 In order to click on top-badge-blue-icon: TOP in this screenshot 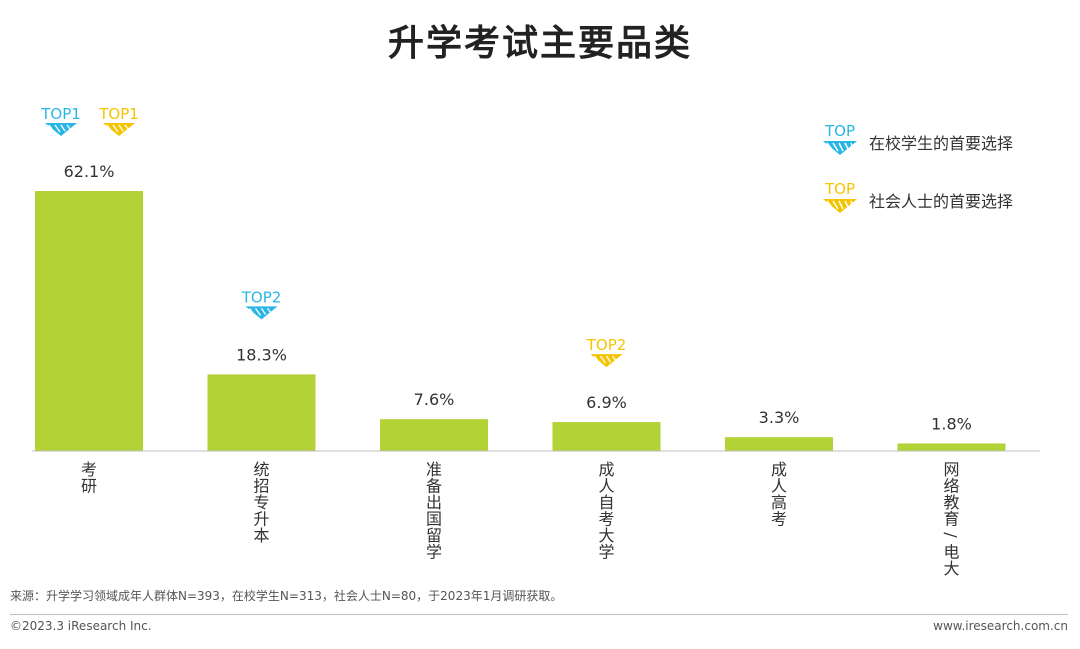, I will do `click(840, 138)`.